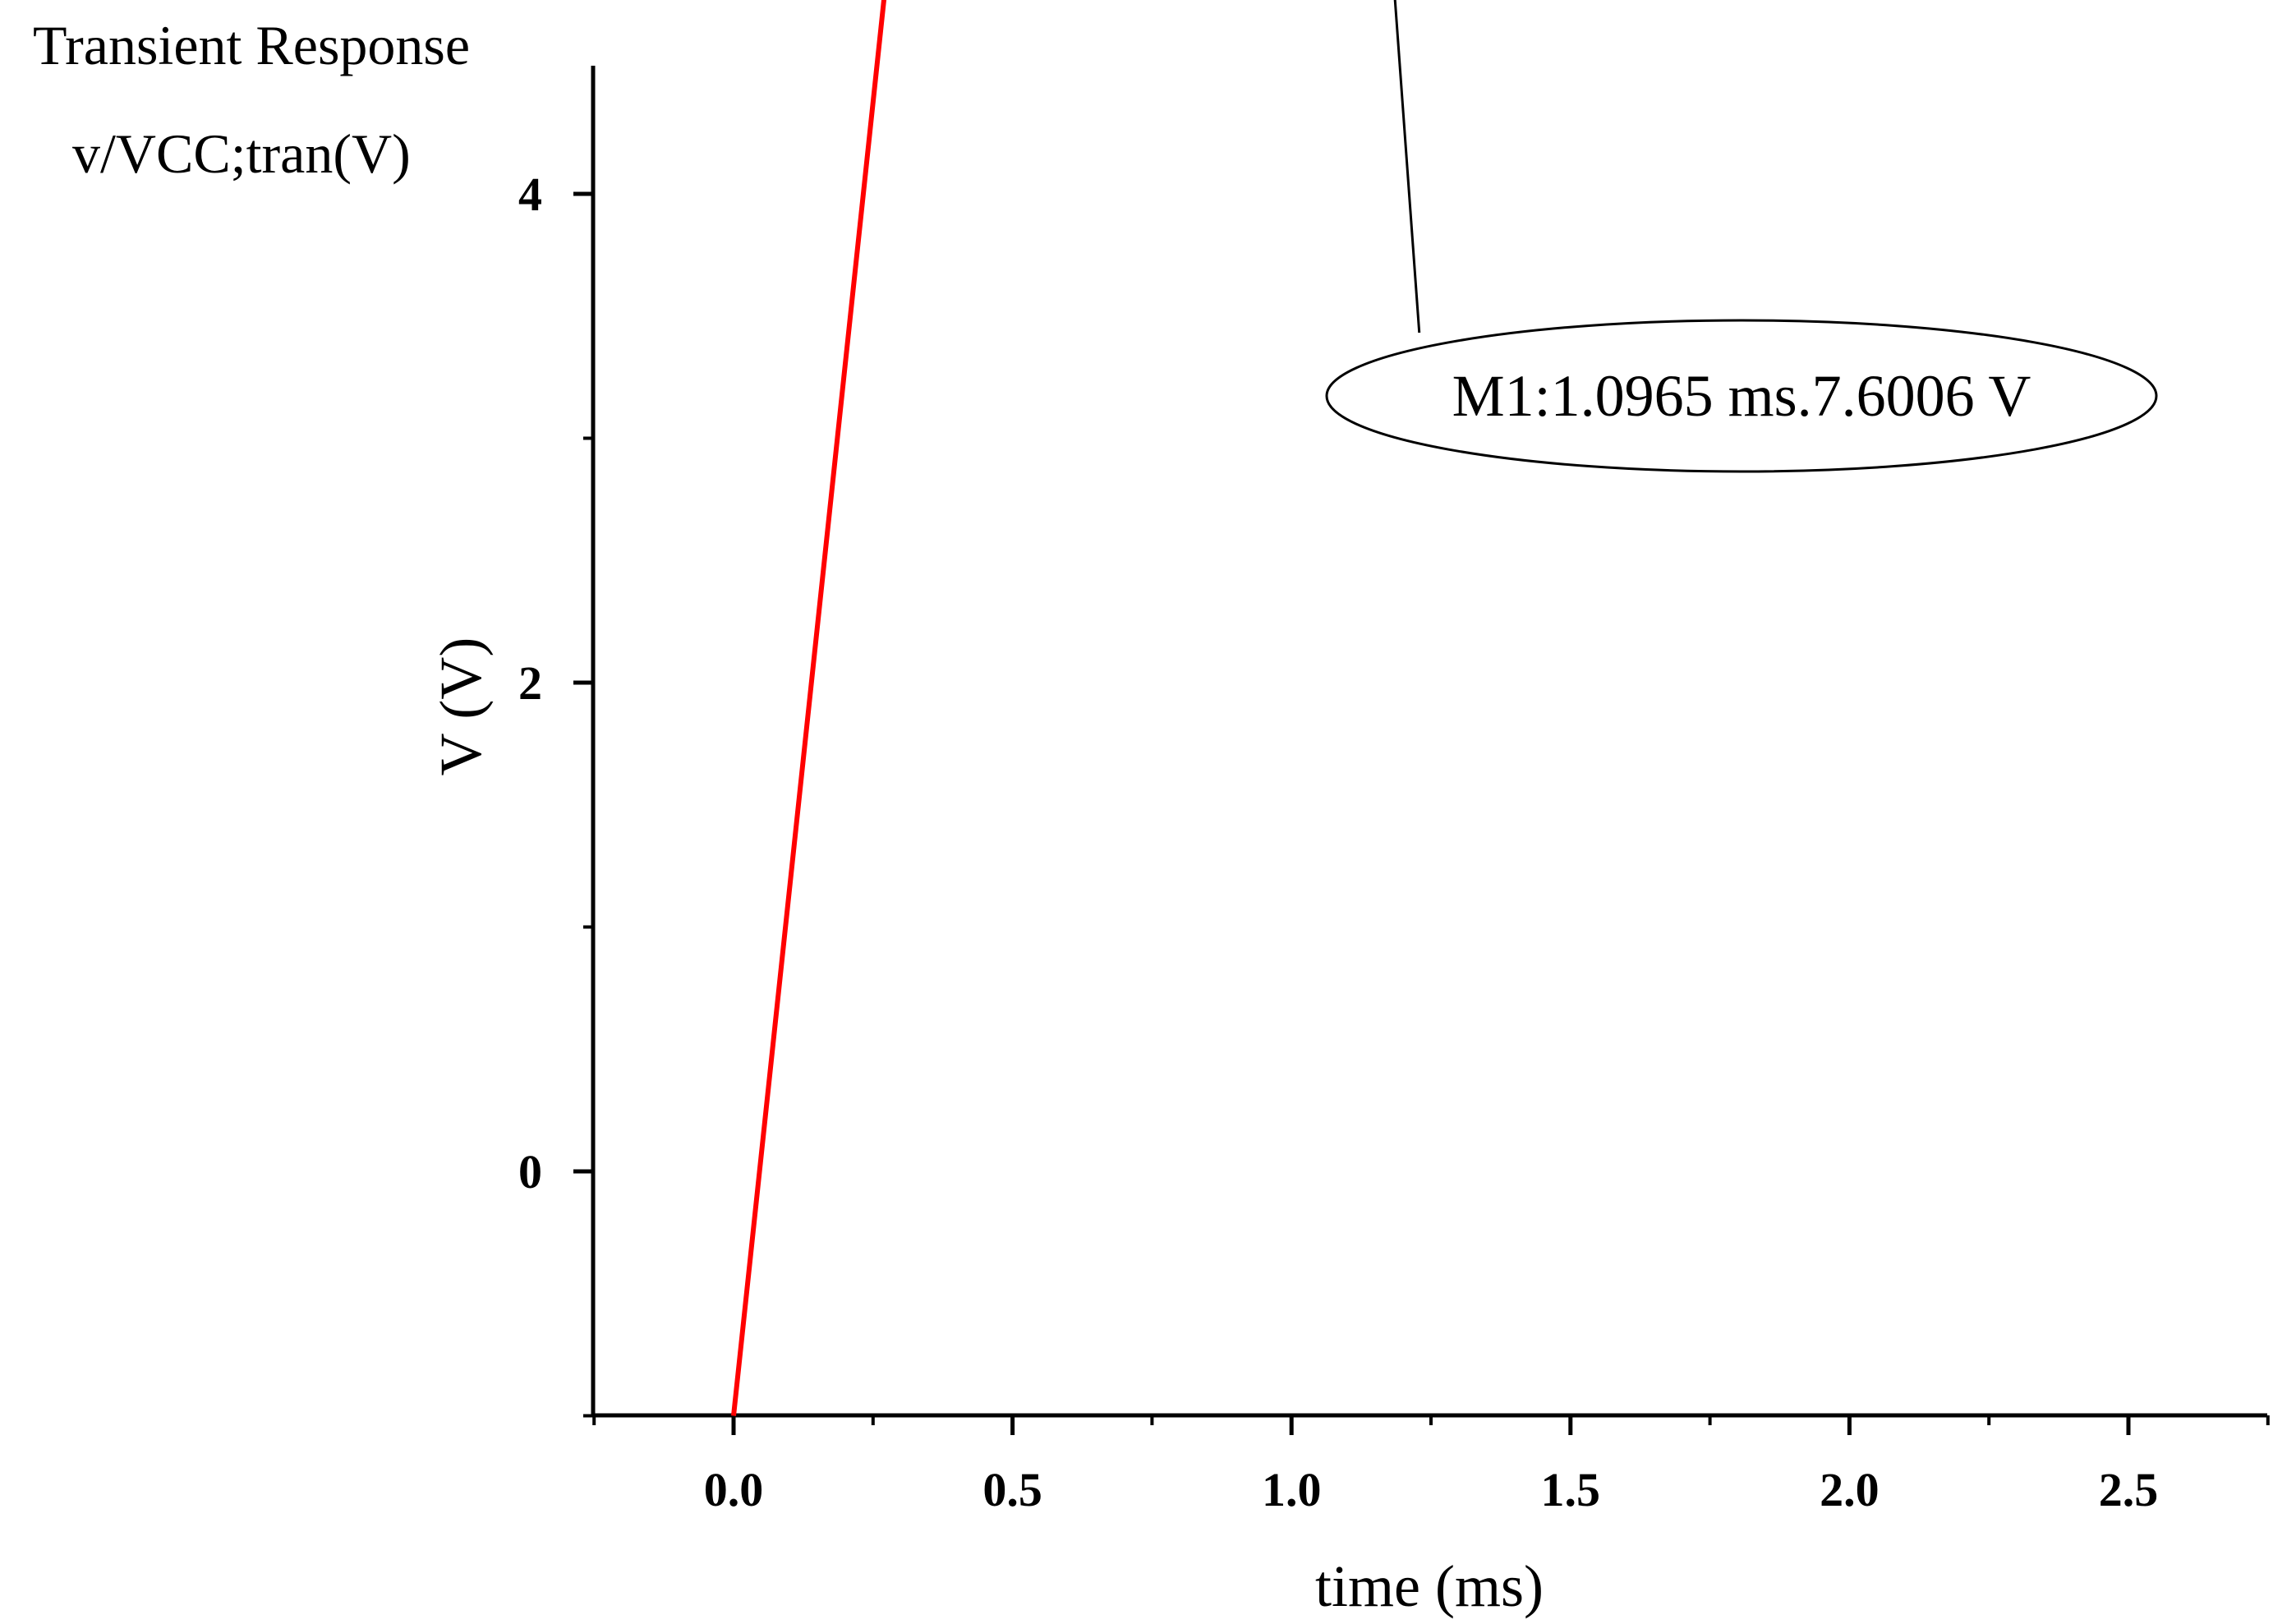 This screenshot has width=2273, height=1624. I want to click on x-tick-label: 1.0, so click(1292, 1489).